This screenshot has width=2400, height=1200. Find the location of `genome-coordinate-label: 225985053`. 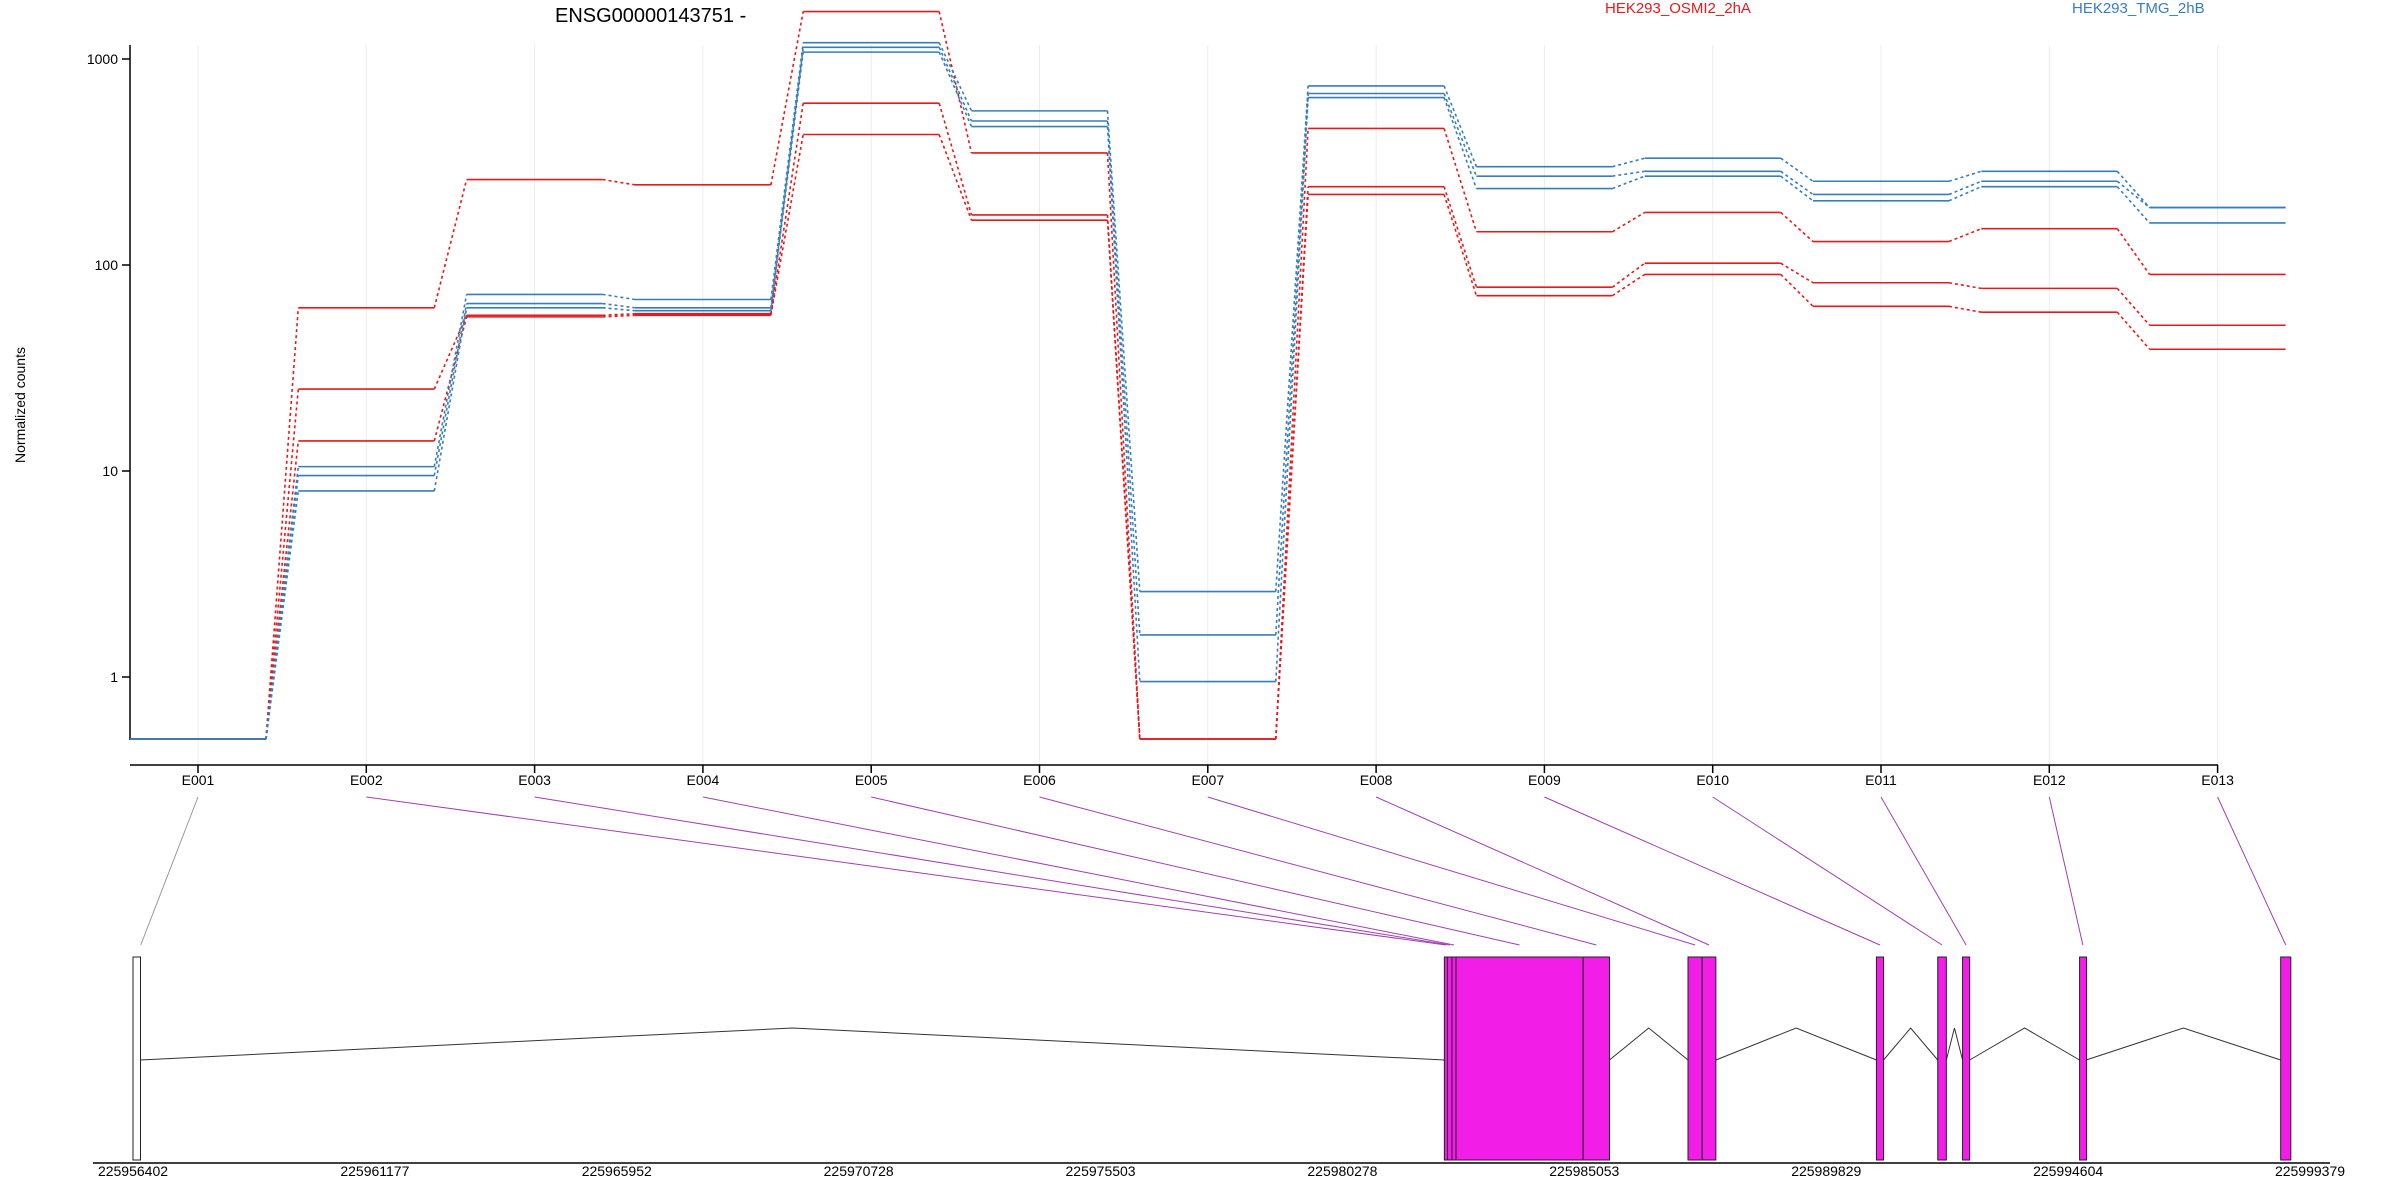

genome-coordinate-label: 225985053 is located at coordinates (1584, 1171).